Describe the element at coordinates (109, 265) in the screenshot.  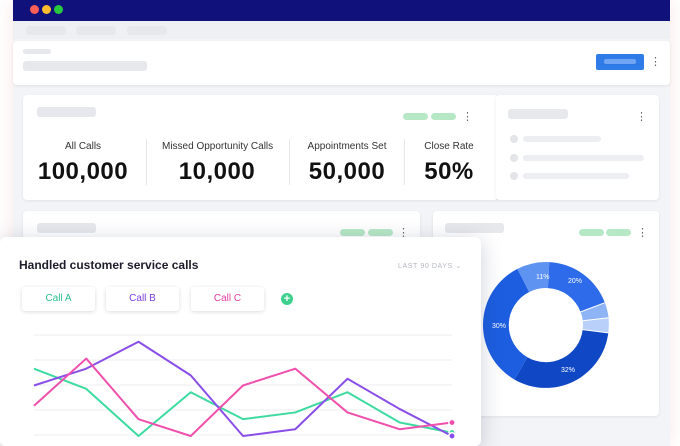
I see `calls-panel-title: Handled customer service calls` at that location.